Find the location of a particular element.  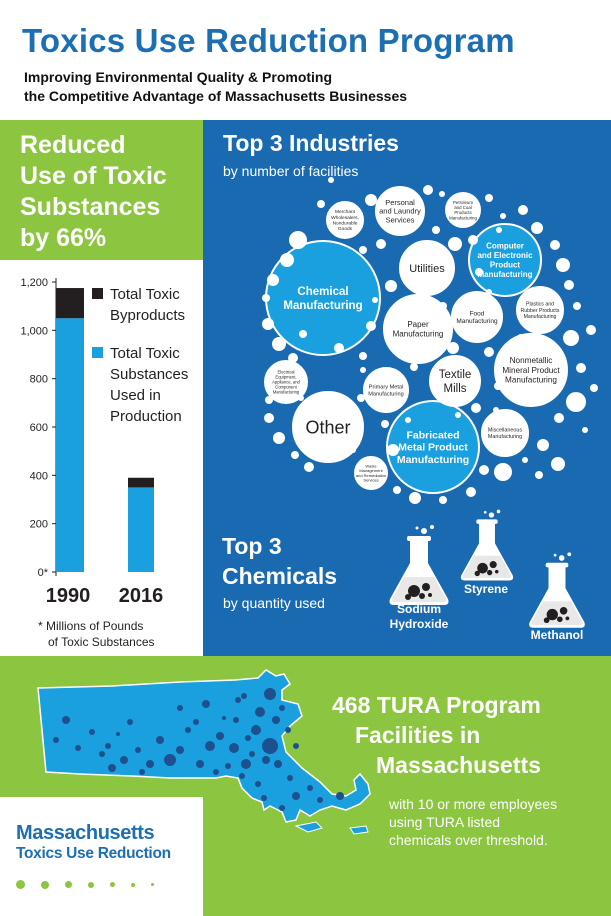

massachusetts-map is located at coordinates (204, 752).